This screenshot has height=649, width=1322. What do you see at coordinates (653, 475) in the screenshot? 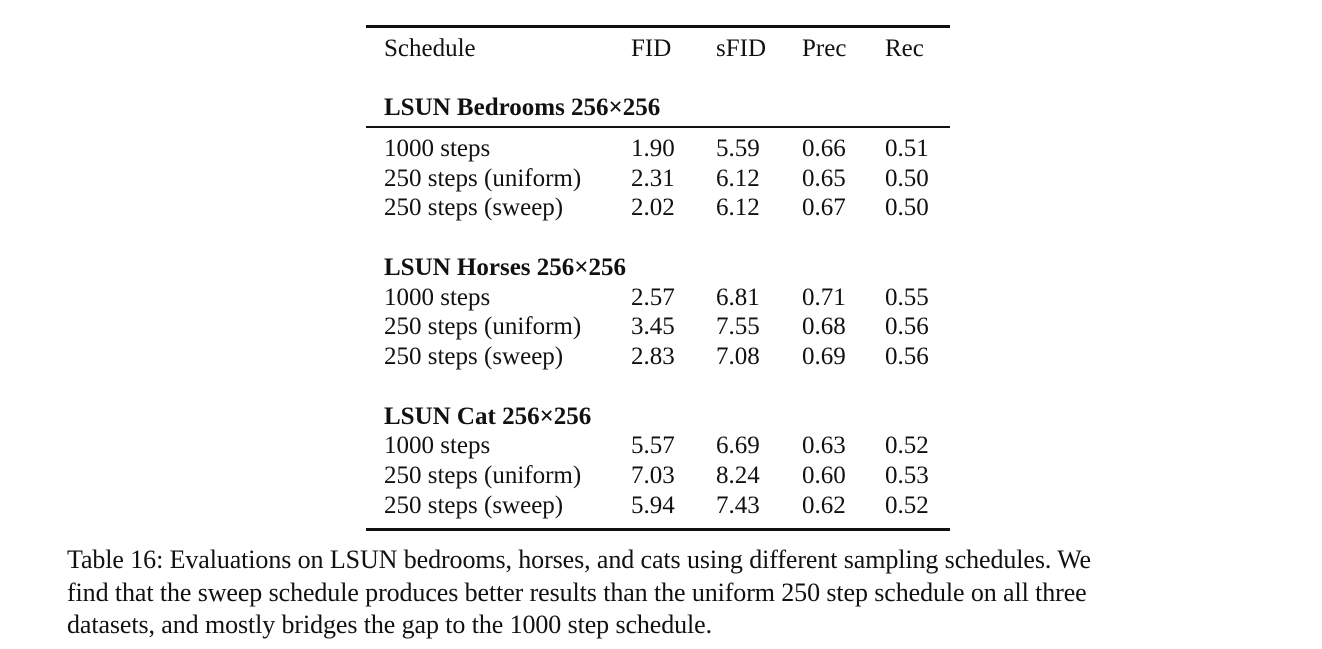
I see `cell-fid: 7.03` at bounding box center [653, 475].